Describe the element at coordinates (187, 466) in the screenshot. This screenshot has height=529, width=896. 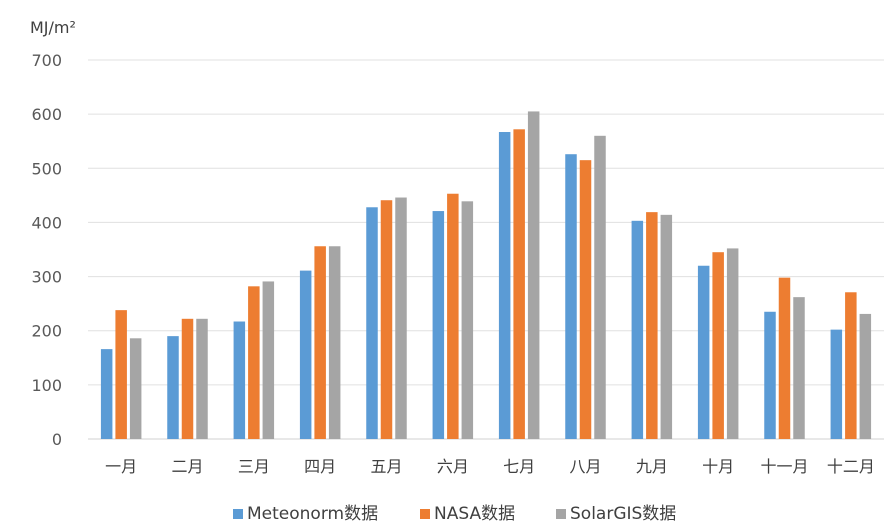
I see `x-category-label: 二月` at that location.